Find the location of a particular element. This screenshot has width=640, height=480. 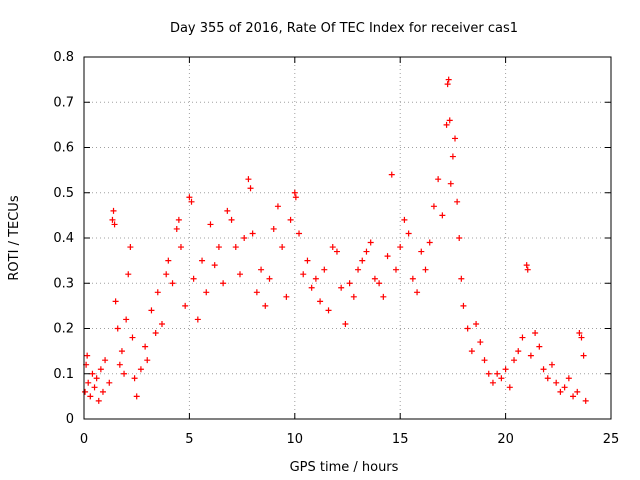

x-tick-label: 15 is located at coordinates (400, 439).